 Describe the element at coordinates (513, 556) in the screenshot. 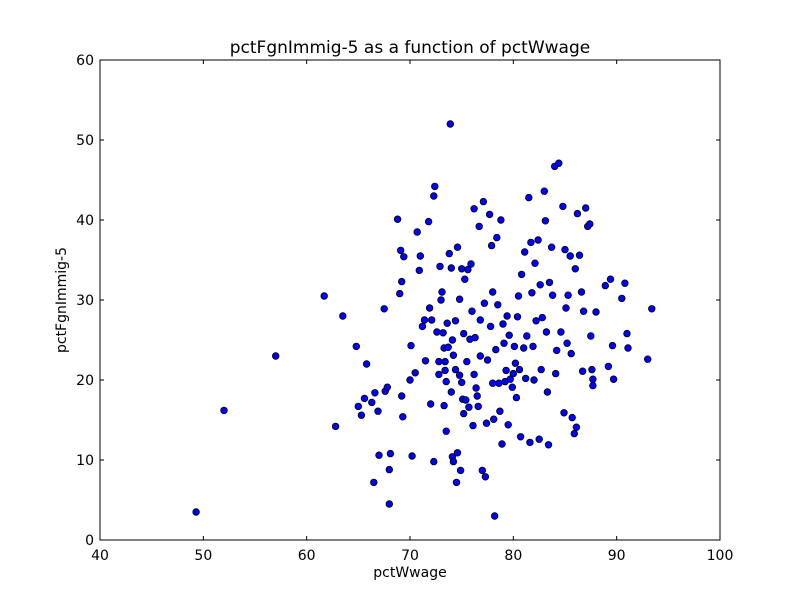

I see `x-tick-label: 80` at that location.